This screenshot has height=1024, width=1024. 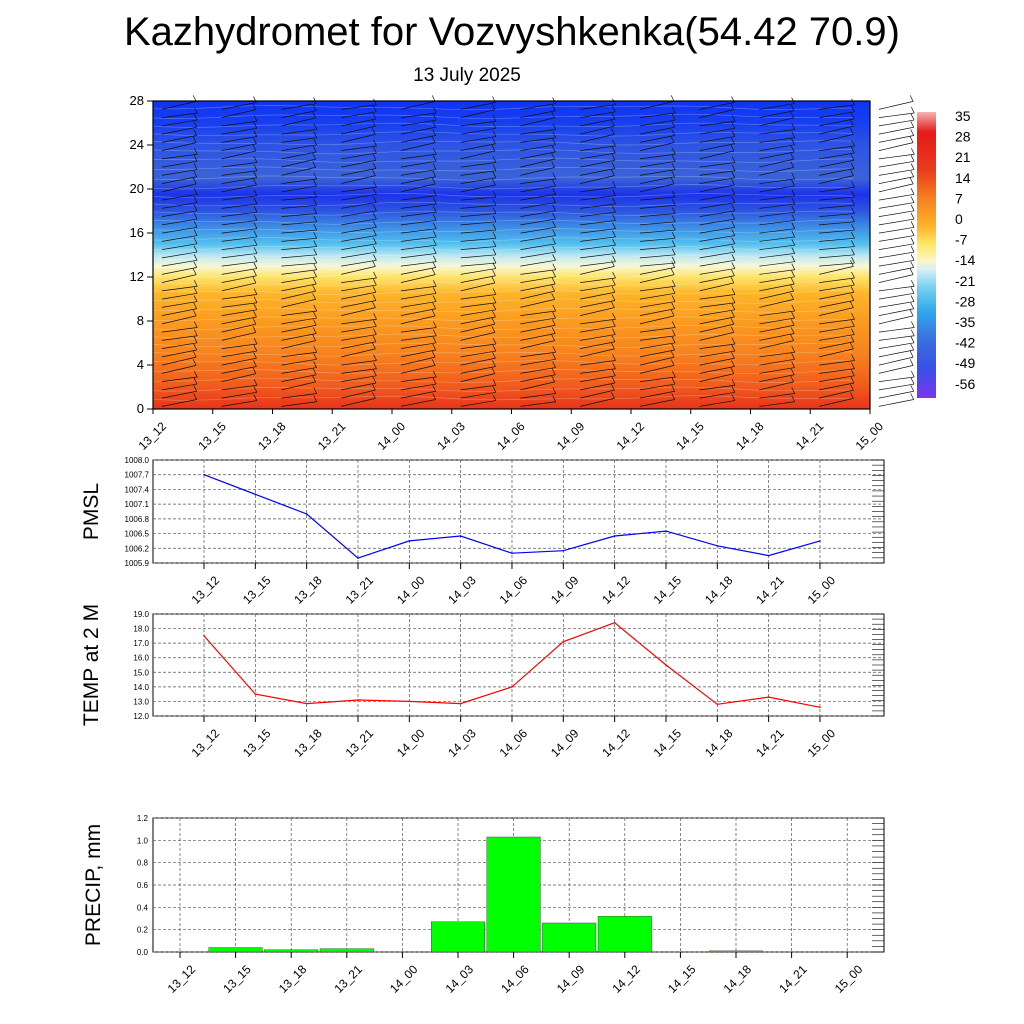 I want to click on x-tick-label: 14_09, so click(x=565, y=743).